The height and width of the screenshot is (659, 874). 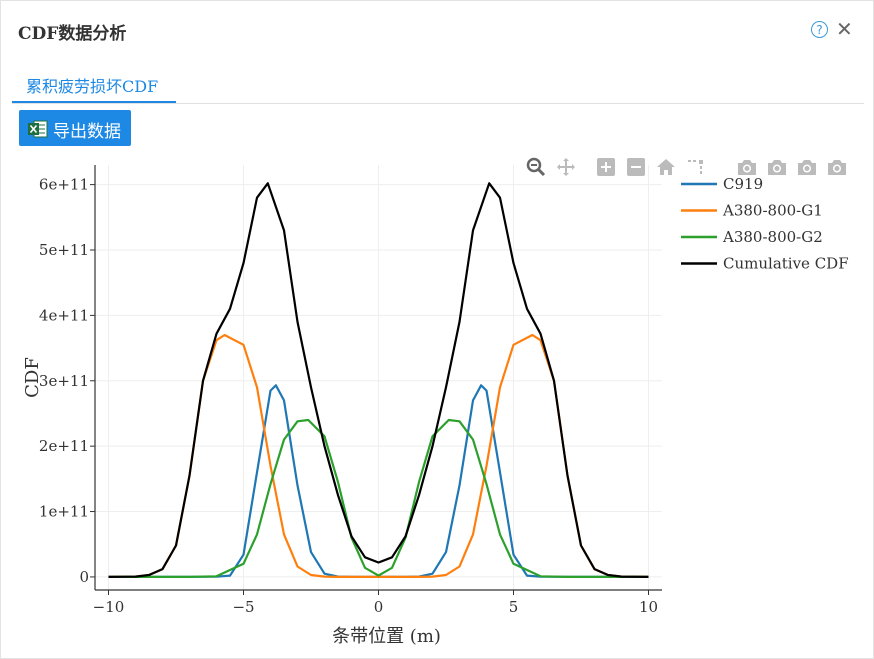 I want to click on export-data-label: 导出数据, so click(x=87, y=132).